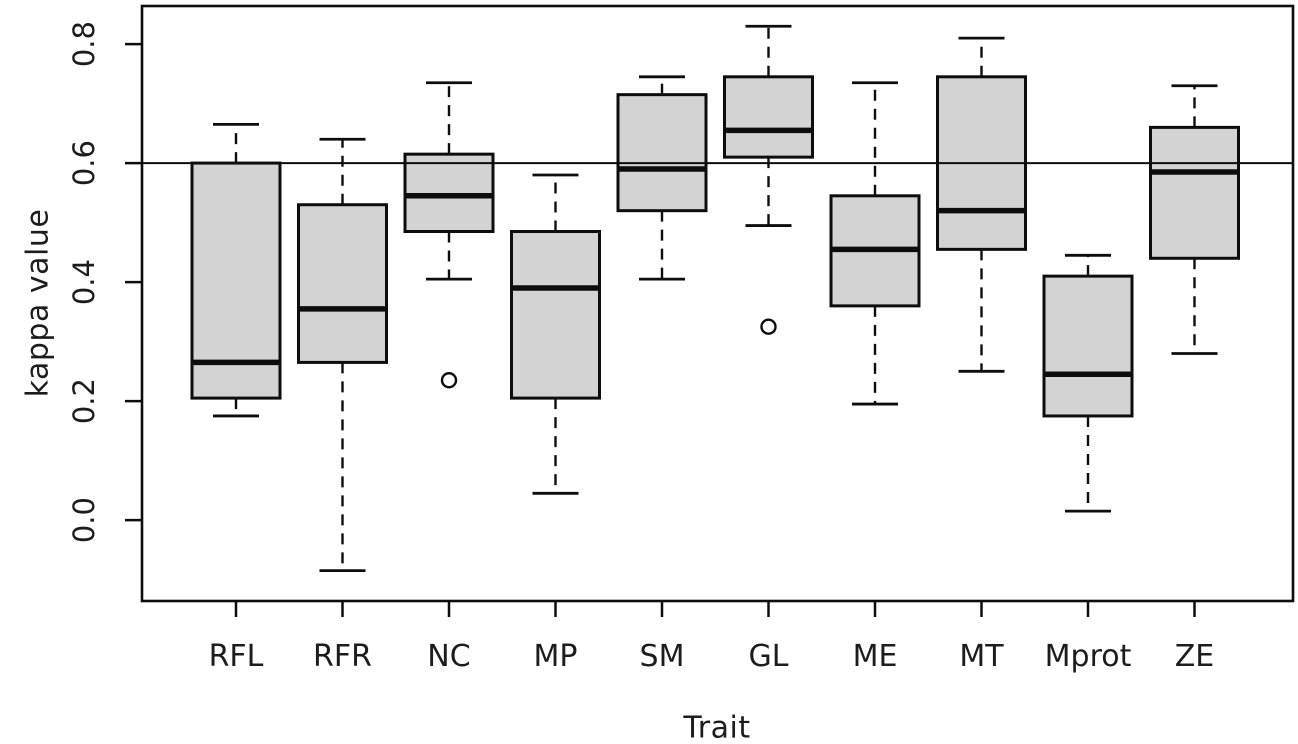  What do you see at coordinates (104, 282) in the screenshot?
I see `y-axis: 0.0 0.2 0.4 0.6 0.8` at bounding box center [104, 282].